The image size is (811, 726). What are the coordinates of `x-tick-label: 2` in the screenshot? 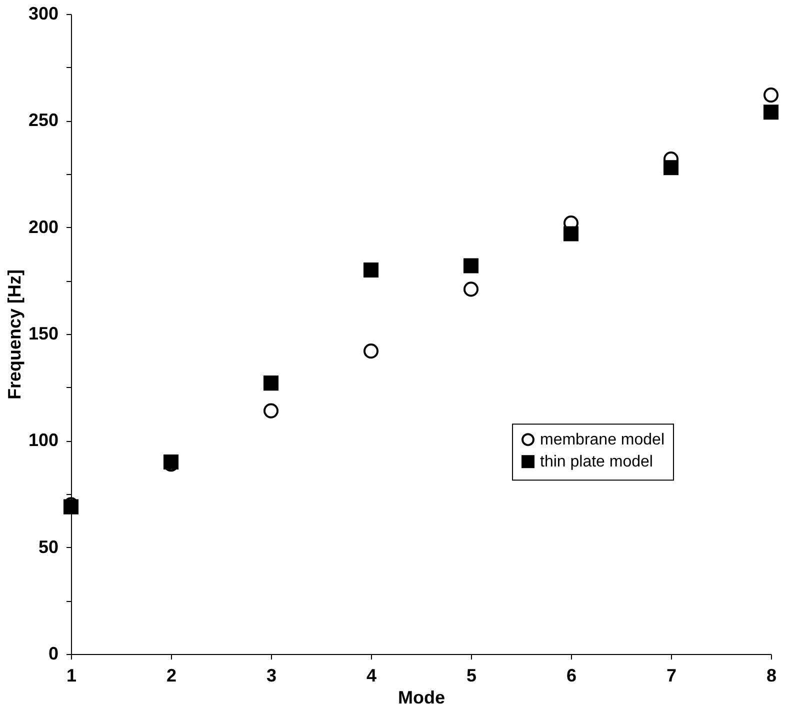 It's located at (171, 676).